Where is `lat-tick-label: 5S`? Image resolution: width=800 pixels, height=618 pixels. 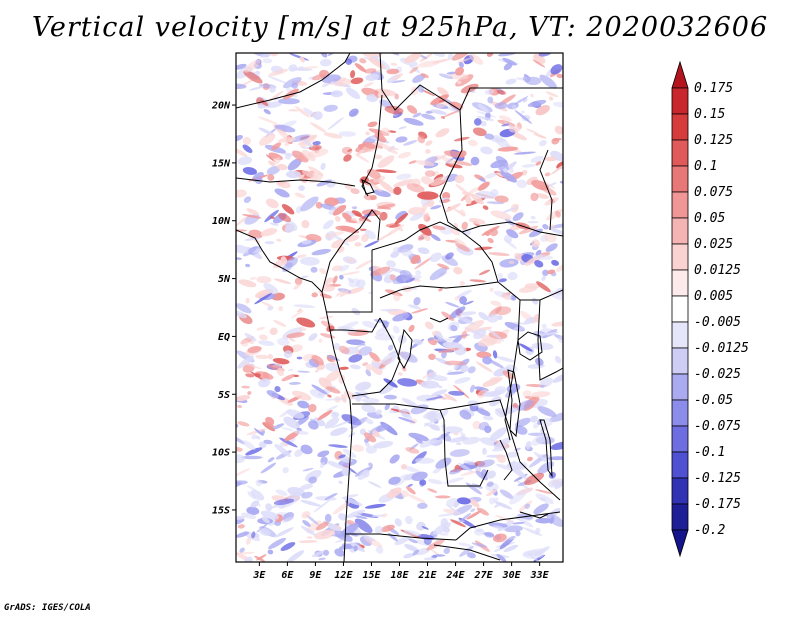
lat-tick-label: 5S is located at coordinates (224, 395).